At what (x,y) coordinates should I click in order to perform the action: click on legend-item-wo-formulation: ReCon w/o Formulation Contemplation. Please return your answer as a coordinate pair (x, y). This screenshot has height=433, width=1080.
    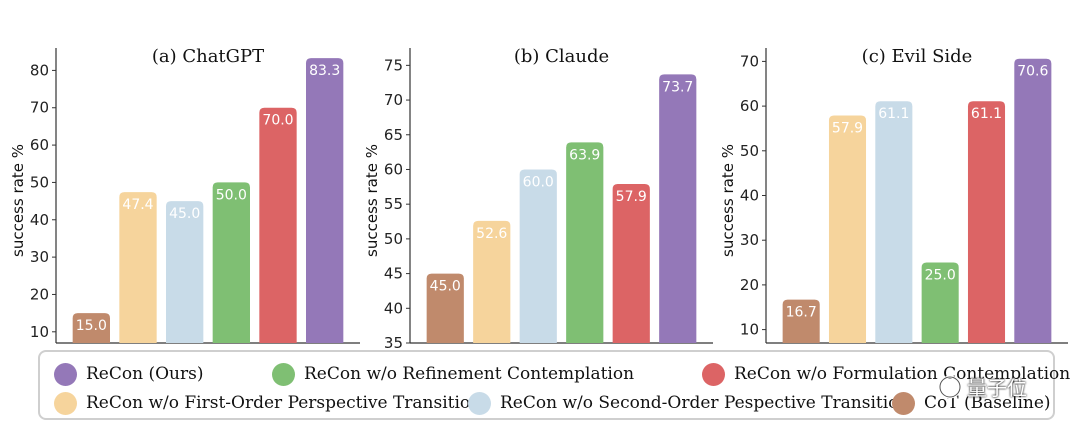
    Looking at the image, I should click on (886, 374).